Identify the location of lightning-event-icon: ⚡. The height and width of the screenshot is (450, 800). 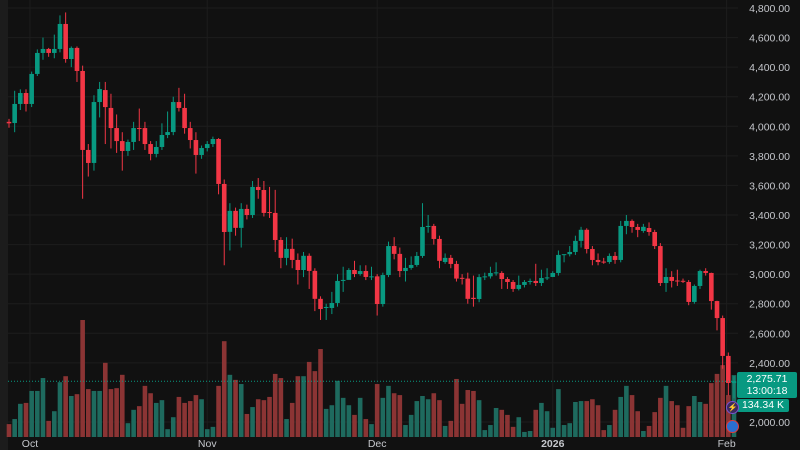
(732, 407).